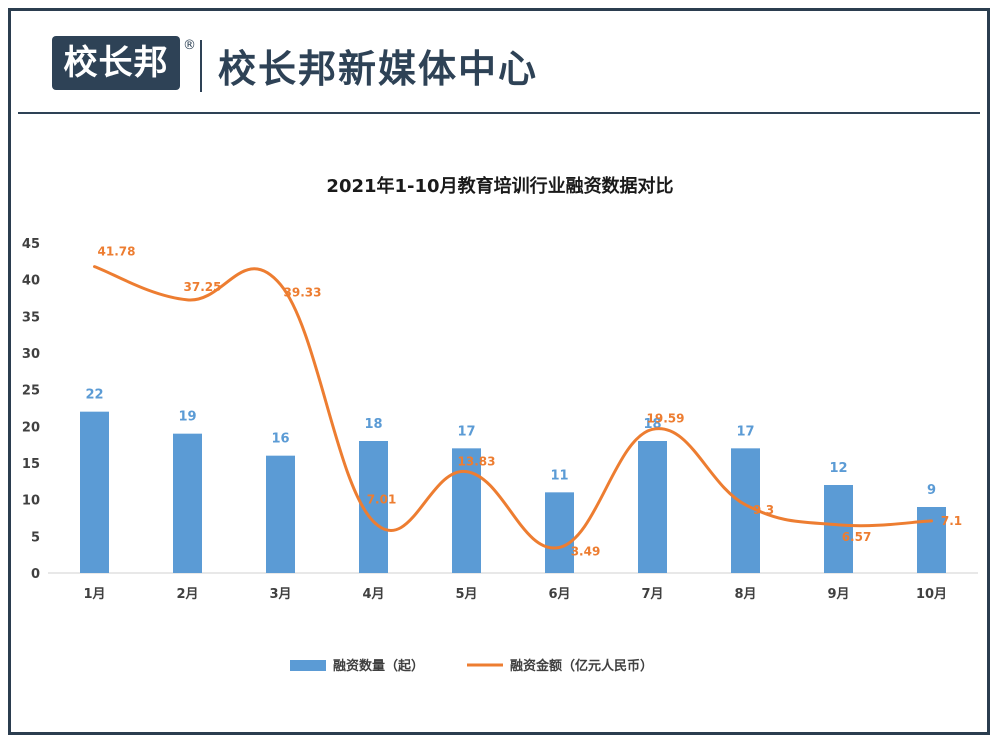 This screenshot has width=1000, height=745. Describe the element at coordinates (378, 68) in the screenshot. I see `brand-name: 校长邦新媒体中心` at that location.